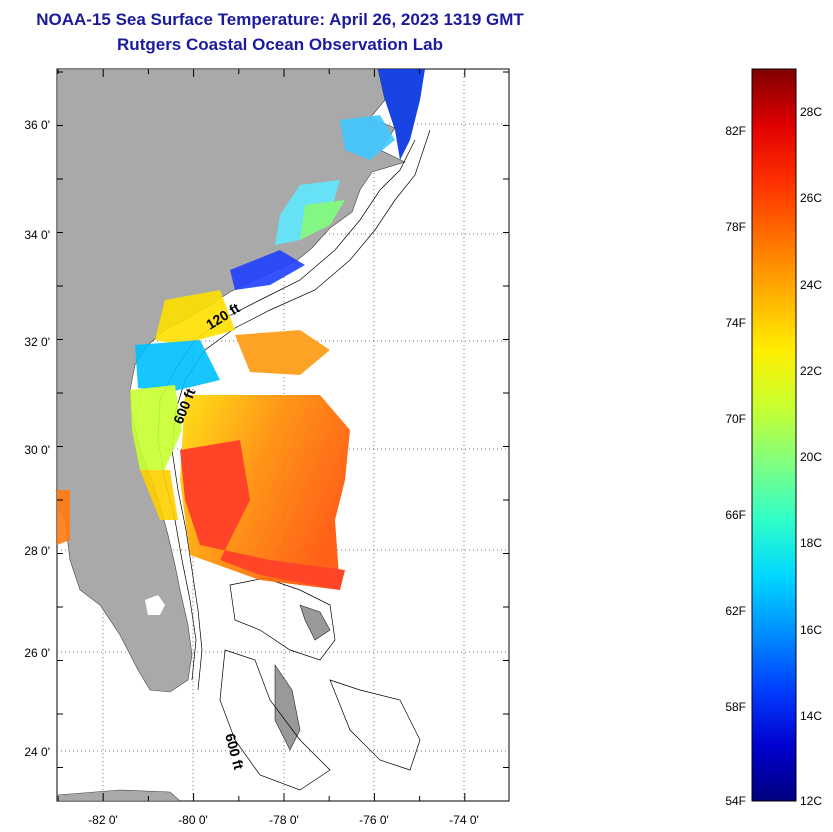 The image size is (833, 832). Describe the element at coordinates (735, 611) in the screenshot. I see `cb-label-62f: 62F` at that location.